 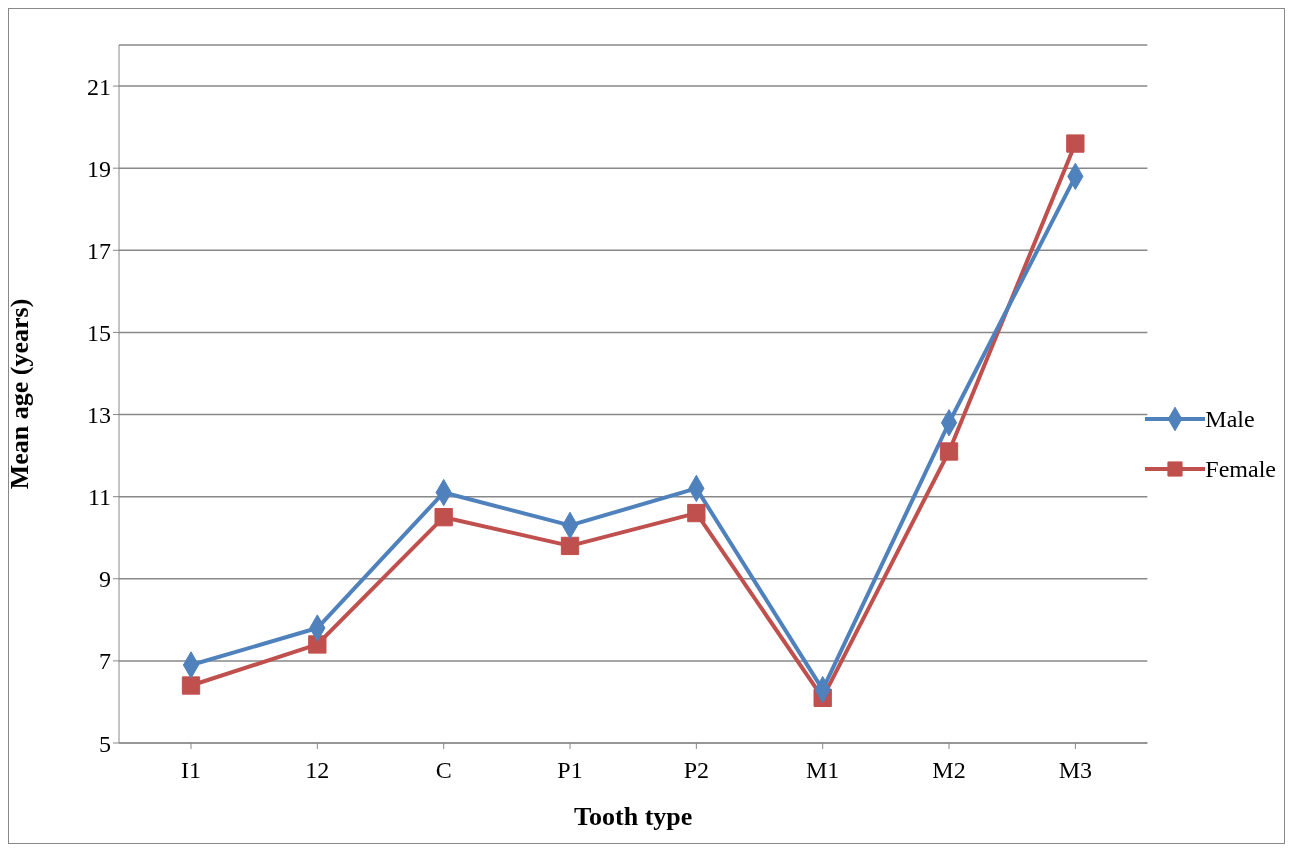 What do you see at coordinates (1240, 469) in the screenshot?
I see `legend-label: Female` at bounding box center [1240, 469].